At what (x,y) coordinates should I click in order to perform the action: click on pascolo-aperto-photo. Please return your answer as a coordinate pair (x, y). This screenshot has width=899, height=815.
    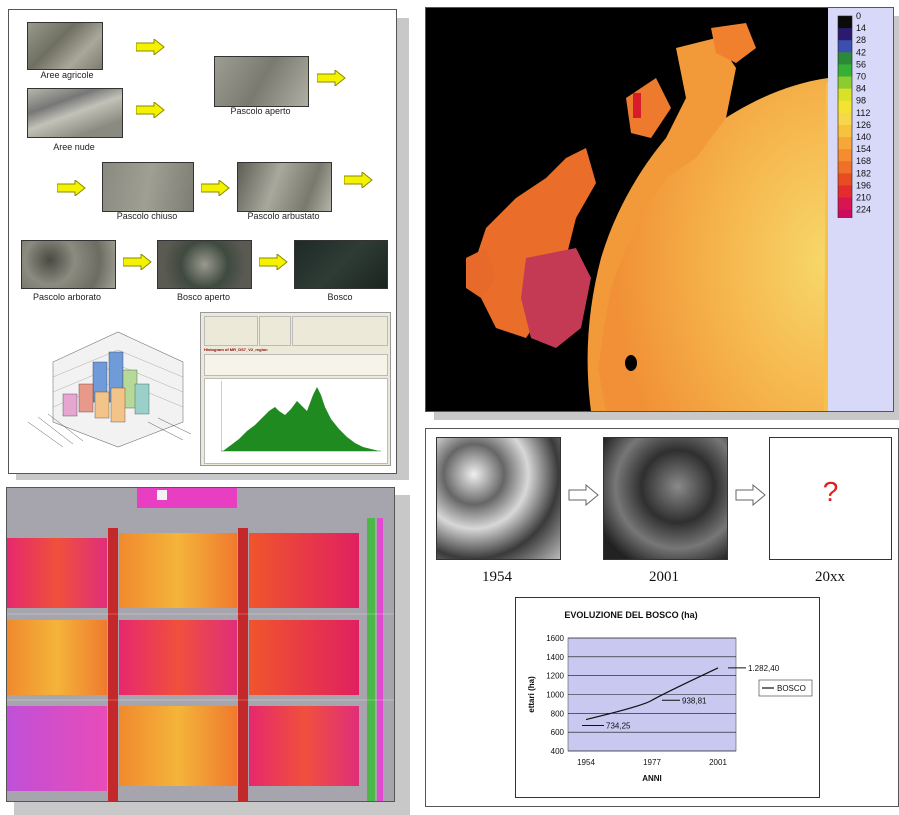
    Looking at the image, I should click on (261, 81).